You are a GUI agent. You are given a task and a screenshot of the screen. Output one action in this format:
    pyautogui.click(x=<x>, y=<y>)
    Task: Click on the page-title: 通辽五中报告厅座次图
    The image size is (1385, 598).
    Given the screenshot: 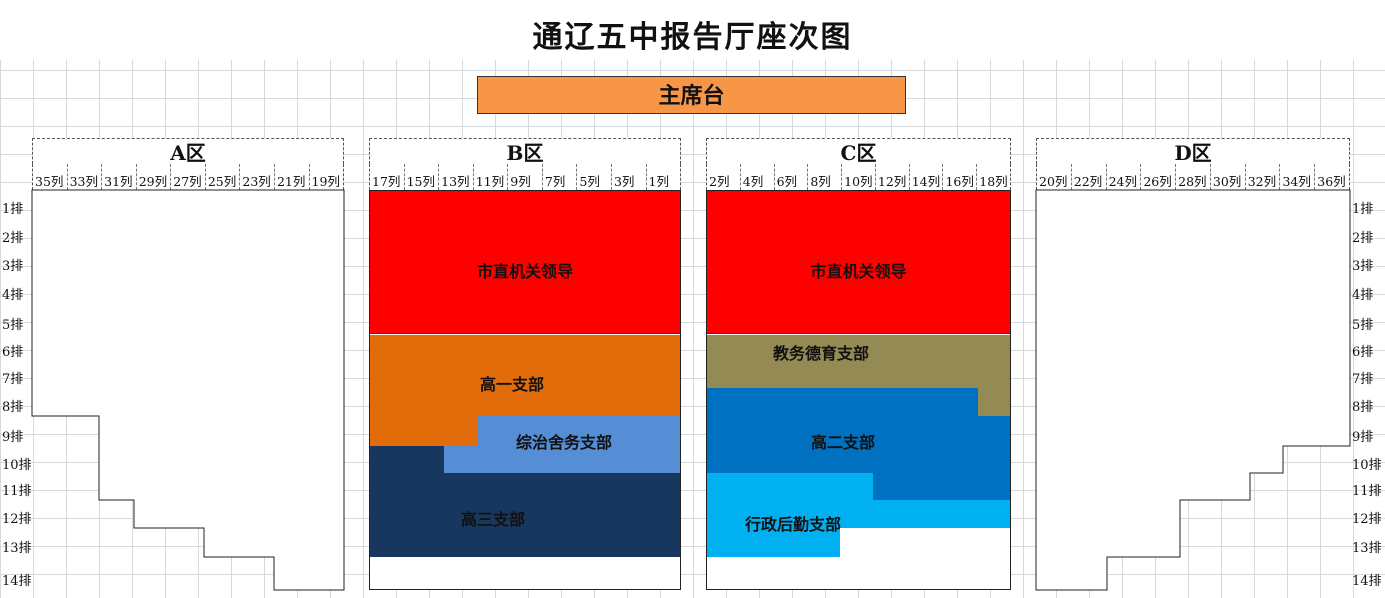 What is the action you would take?
    pyautogui.click(x=692, y=34)
    